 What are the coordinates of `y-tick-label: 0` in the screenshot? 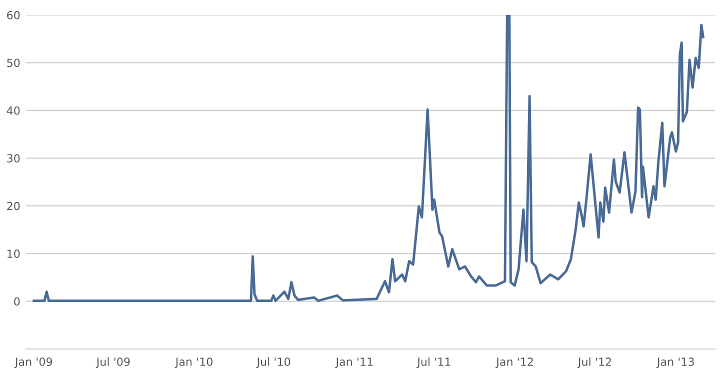 It's located at (17, 301).